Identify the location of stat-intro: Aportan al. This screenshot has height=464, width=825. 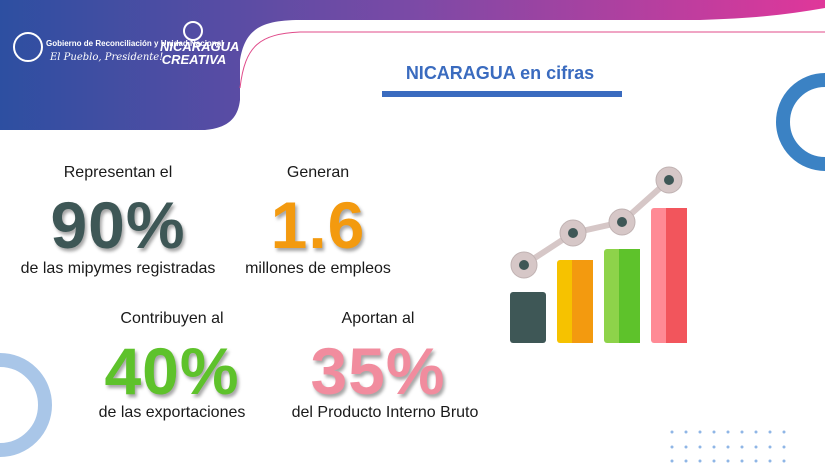
(378, 318).